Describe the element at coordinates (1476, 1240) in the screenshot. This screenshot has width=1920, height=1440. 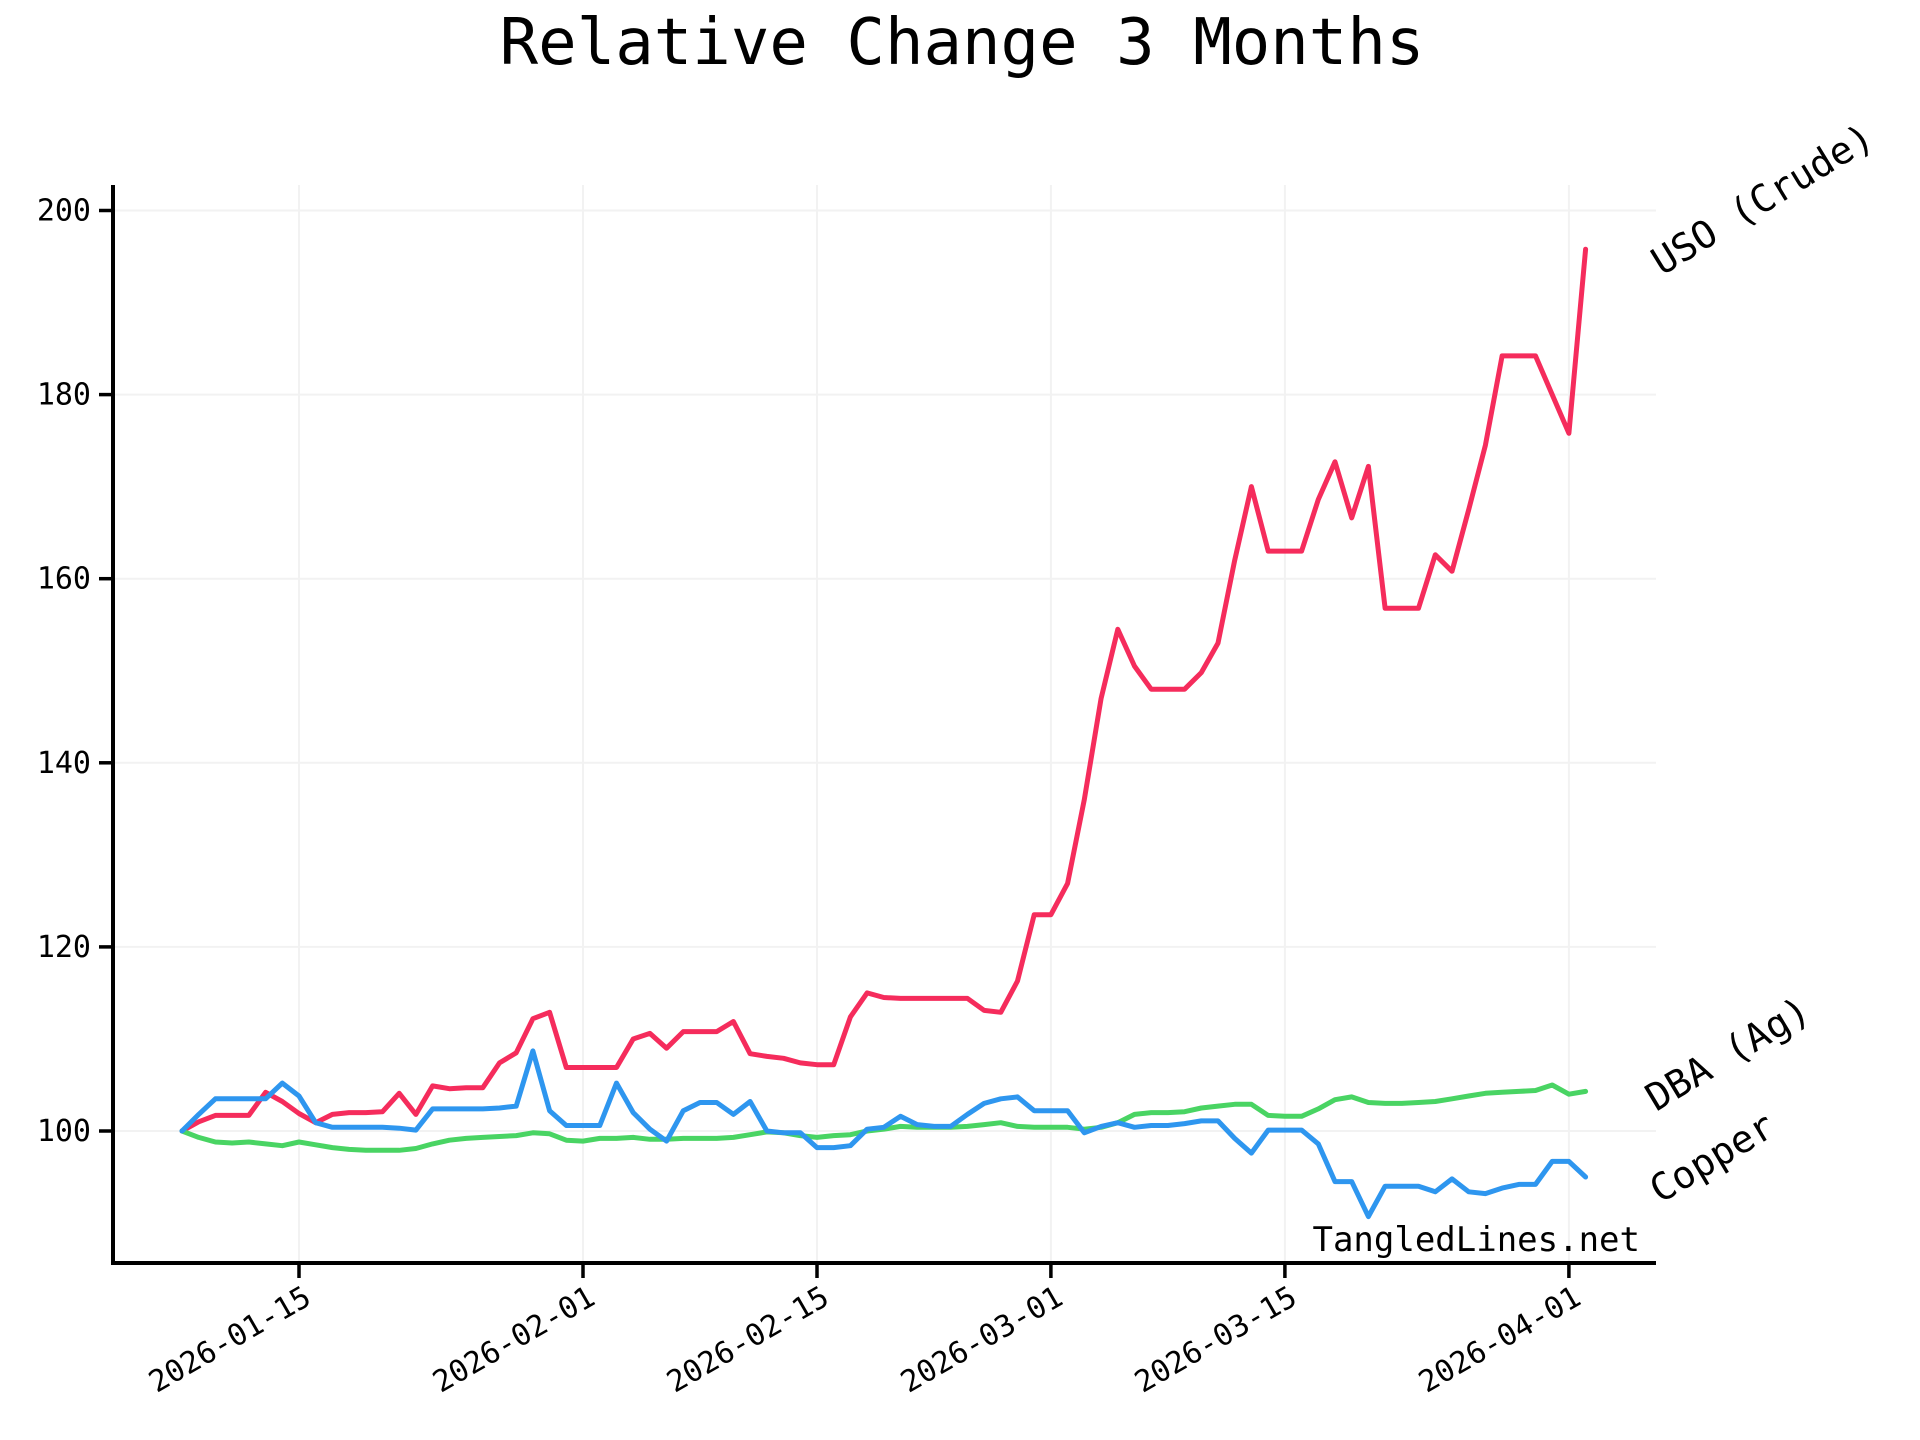
I see `watermark: TangledLines.net` at that location.